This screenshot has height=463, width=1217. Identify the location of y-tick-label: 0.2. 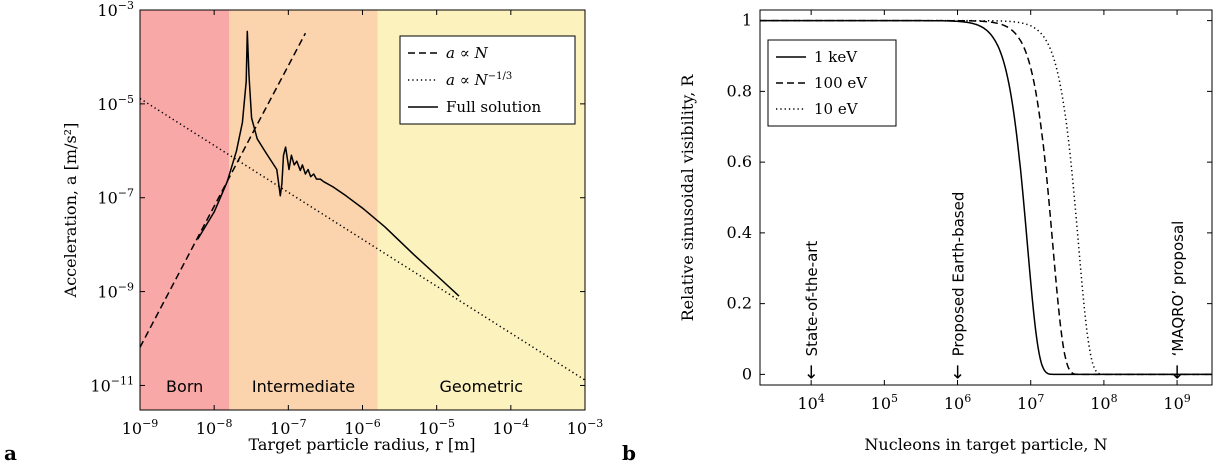
(739, 303).